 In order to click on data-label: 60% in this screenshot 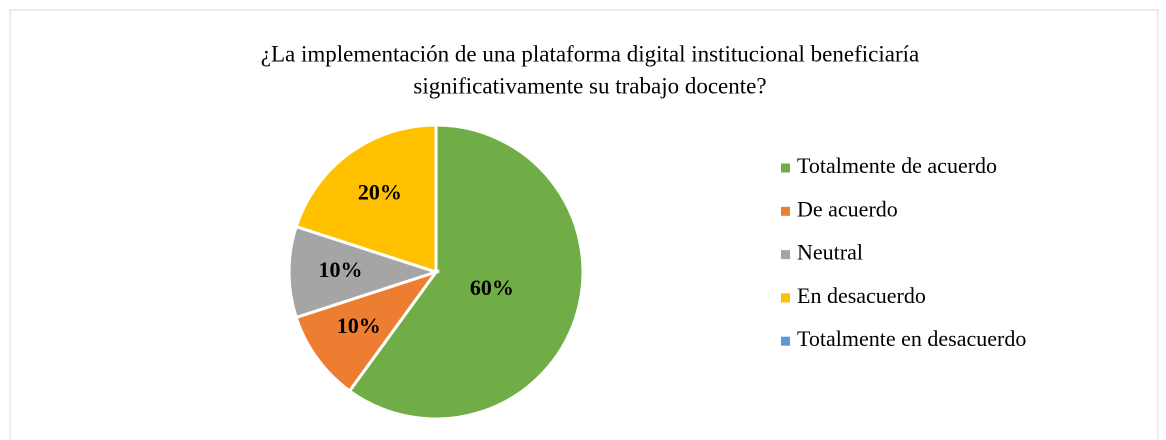, I will do `click(492, 287)`.